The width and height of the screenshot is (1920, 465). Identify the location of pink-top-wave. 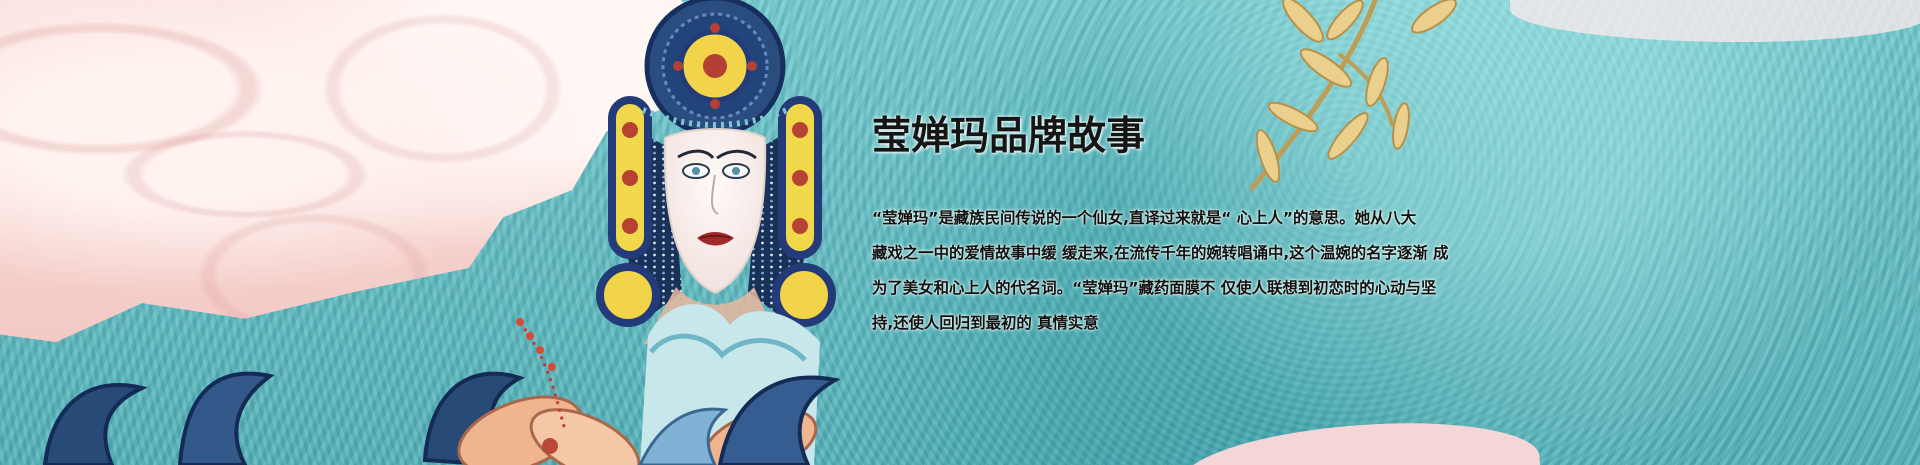
(1715, 21).